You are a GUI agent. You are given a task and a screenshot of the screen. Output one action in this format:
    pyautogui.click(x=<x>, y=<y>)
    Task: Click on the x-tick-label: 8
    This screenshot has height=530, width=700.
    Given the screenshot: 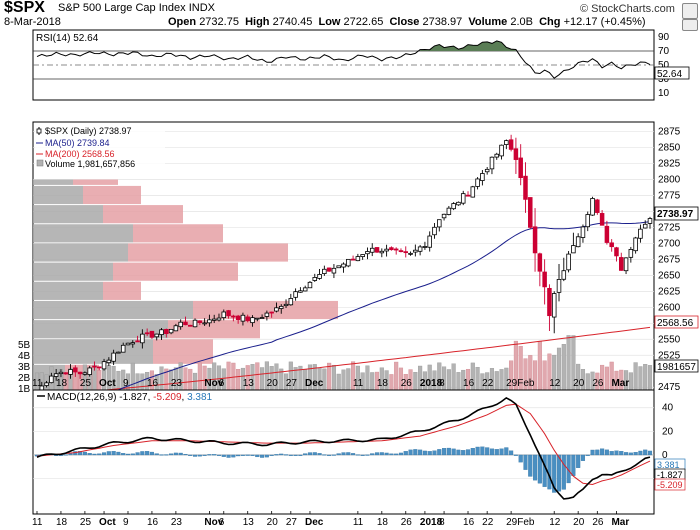 What is the action you would take?
    pyautogui.click(x=442, y=383)
    